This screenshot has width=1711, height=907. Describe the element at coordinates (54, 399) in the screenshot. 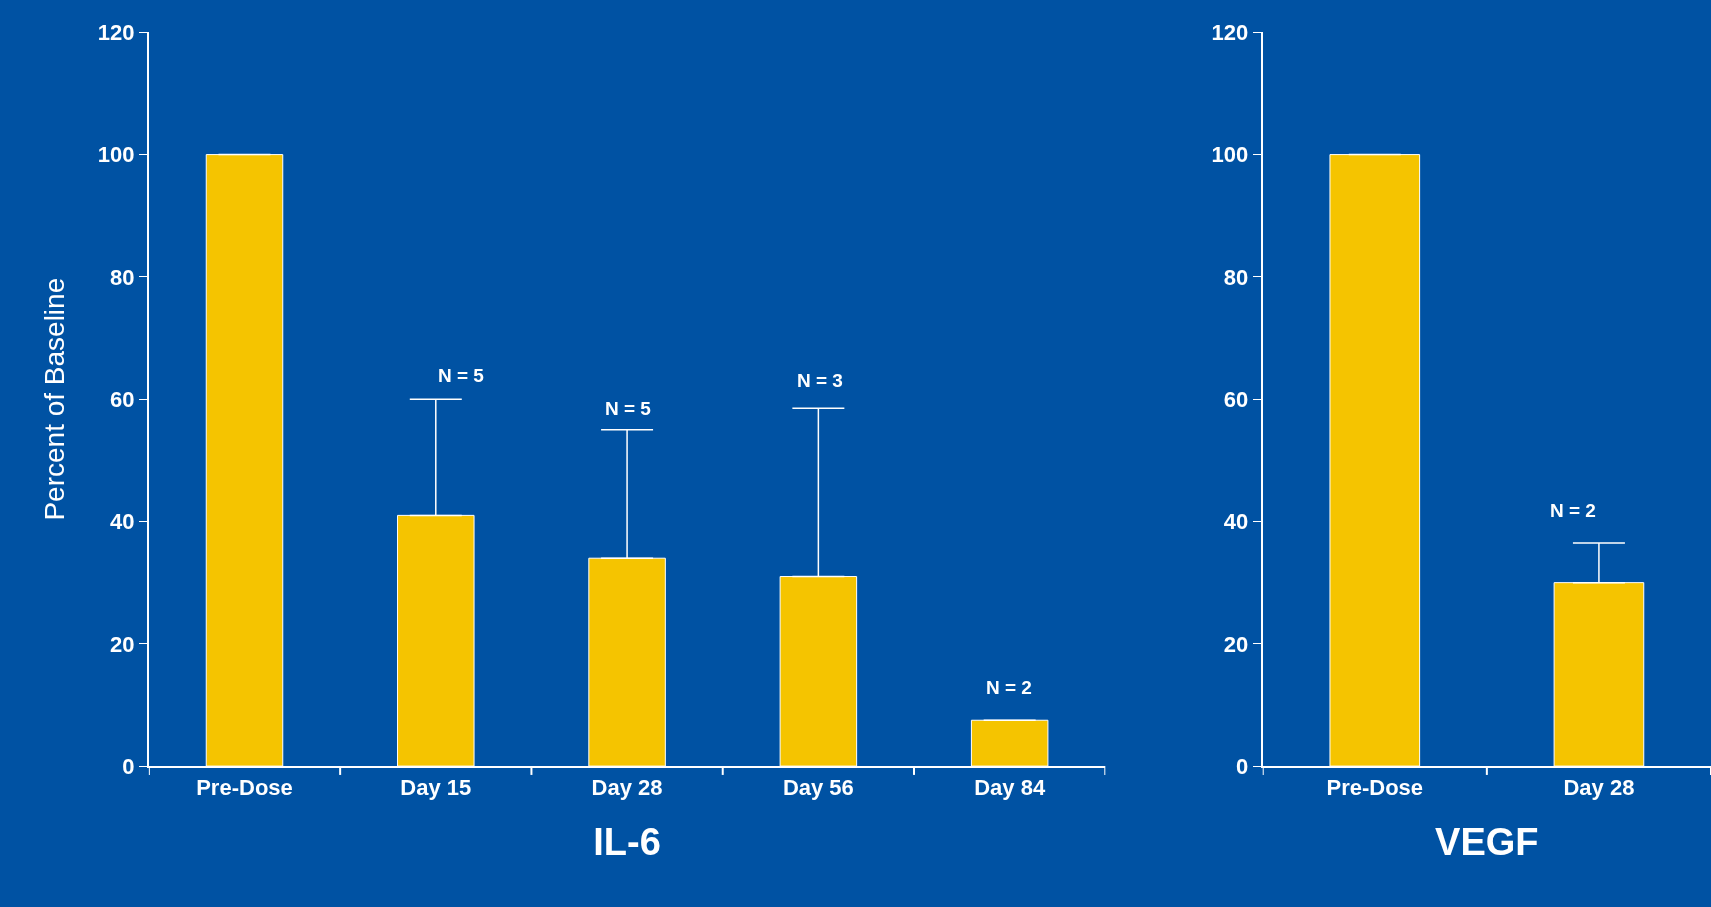

I see `y-axis-title: Percent of Baseline` at that location.